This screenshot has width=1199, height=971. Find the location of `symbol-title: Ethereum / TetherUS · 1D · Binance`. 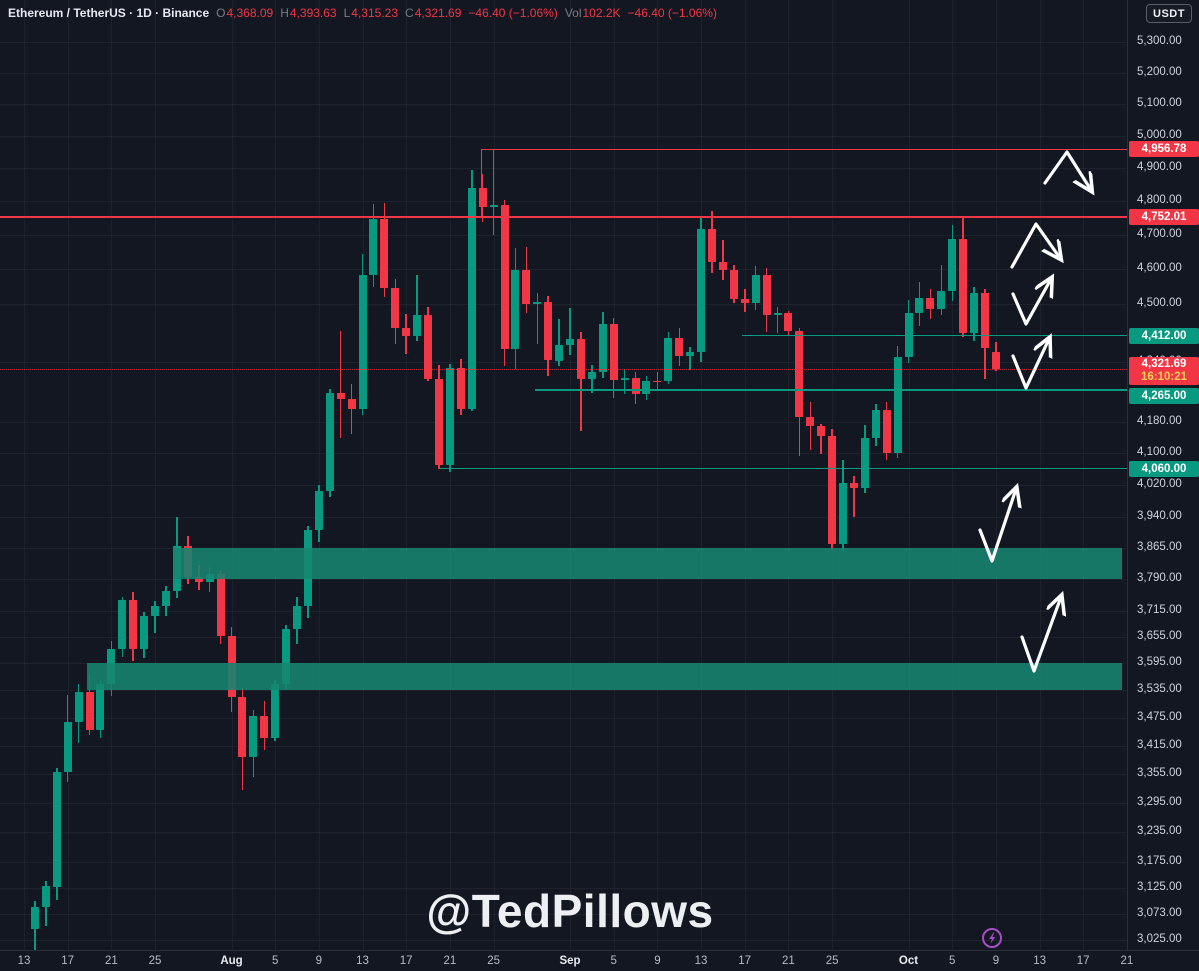

symbol-title: Ethereum / TetherUS · 1D · Binance is located at coordinates (109, 13).